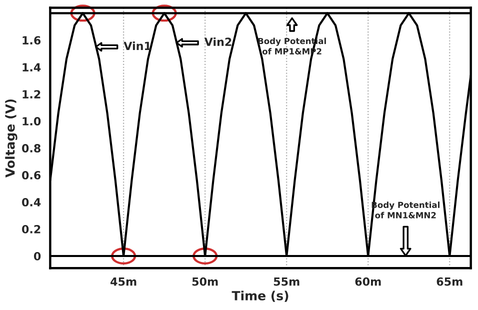  Describe the element at coordinates (123, 282) in the screenshot. I see `x-tick-label: 45m` at that location.